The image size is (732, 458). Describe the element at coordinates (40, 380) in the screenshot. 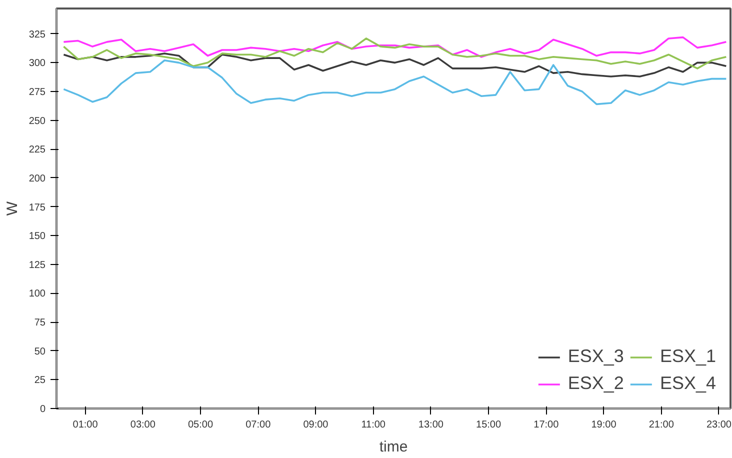

I see `y-tick-label: 25` at that location.